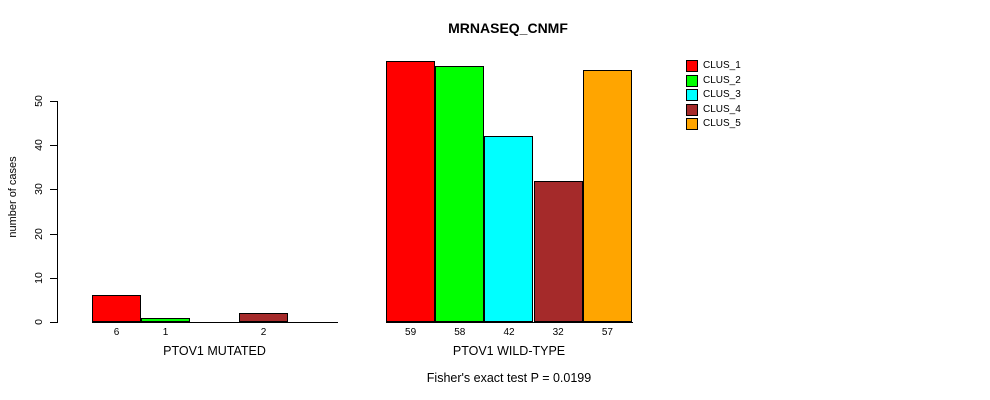 The width and height of the screenshot is (990, 400). I want to click on legend-item: CLUS_1, so click(713, 66).